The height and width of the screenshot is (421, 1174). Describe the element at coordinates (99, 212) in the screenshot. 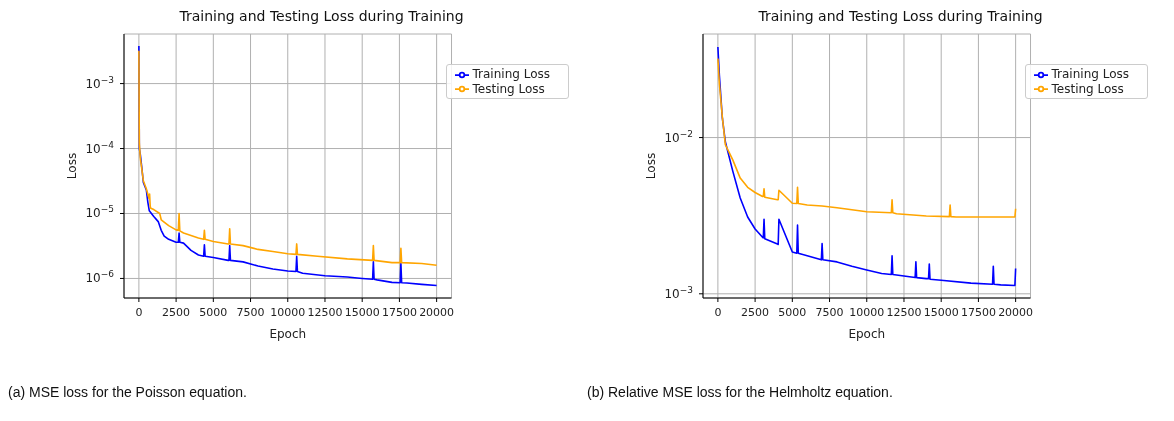

I see `y-tick-label: 10$^{−5}$` at that location.